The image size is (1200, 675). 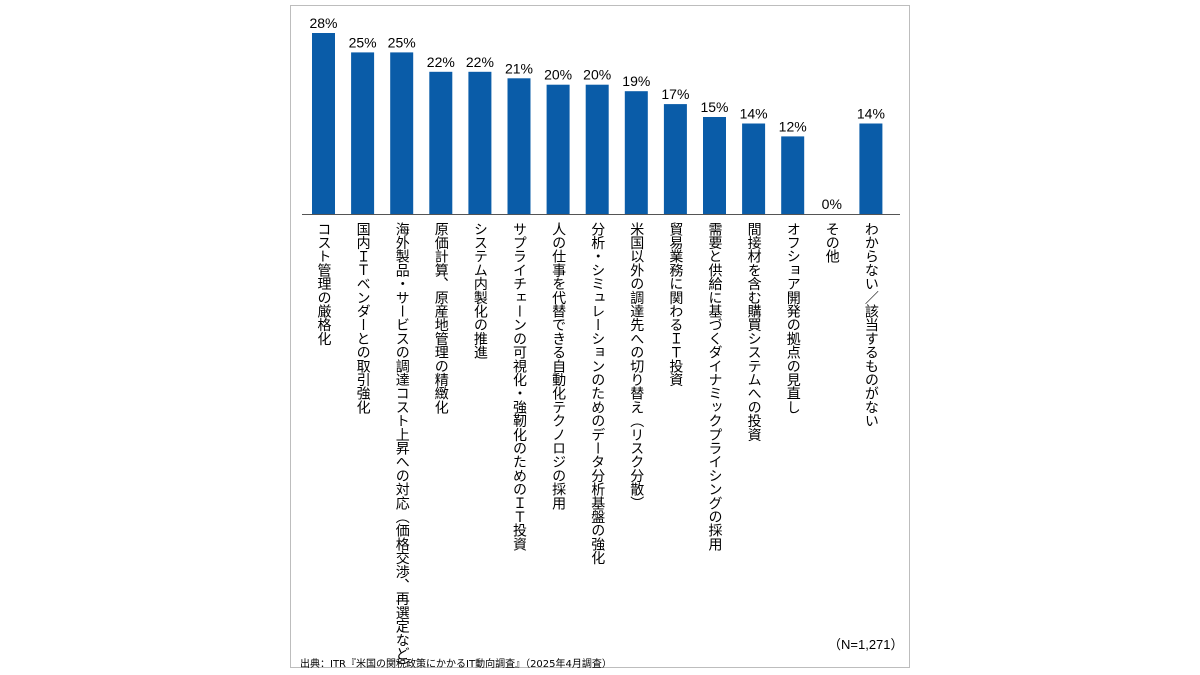 What do you see at coordinates (754, 114) in the screenshot?
I see `value-label-11: 14%` at bounding box center [754, 114].